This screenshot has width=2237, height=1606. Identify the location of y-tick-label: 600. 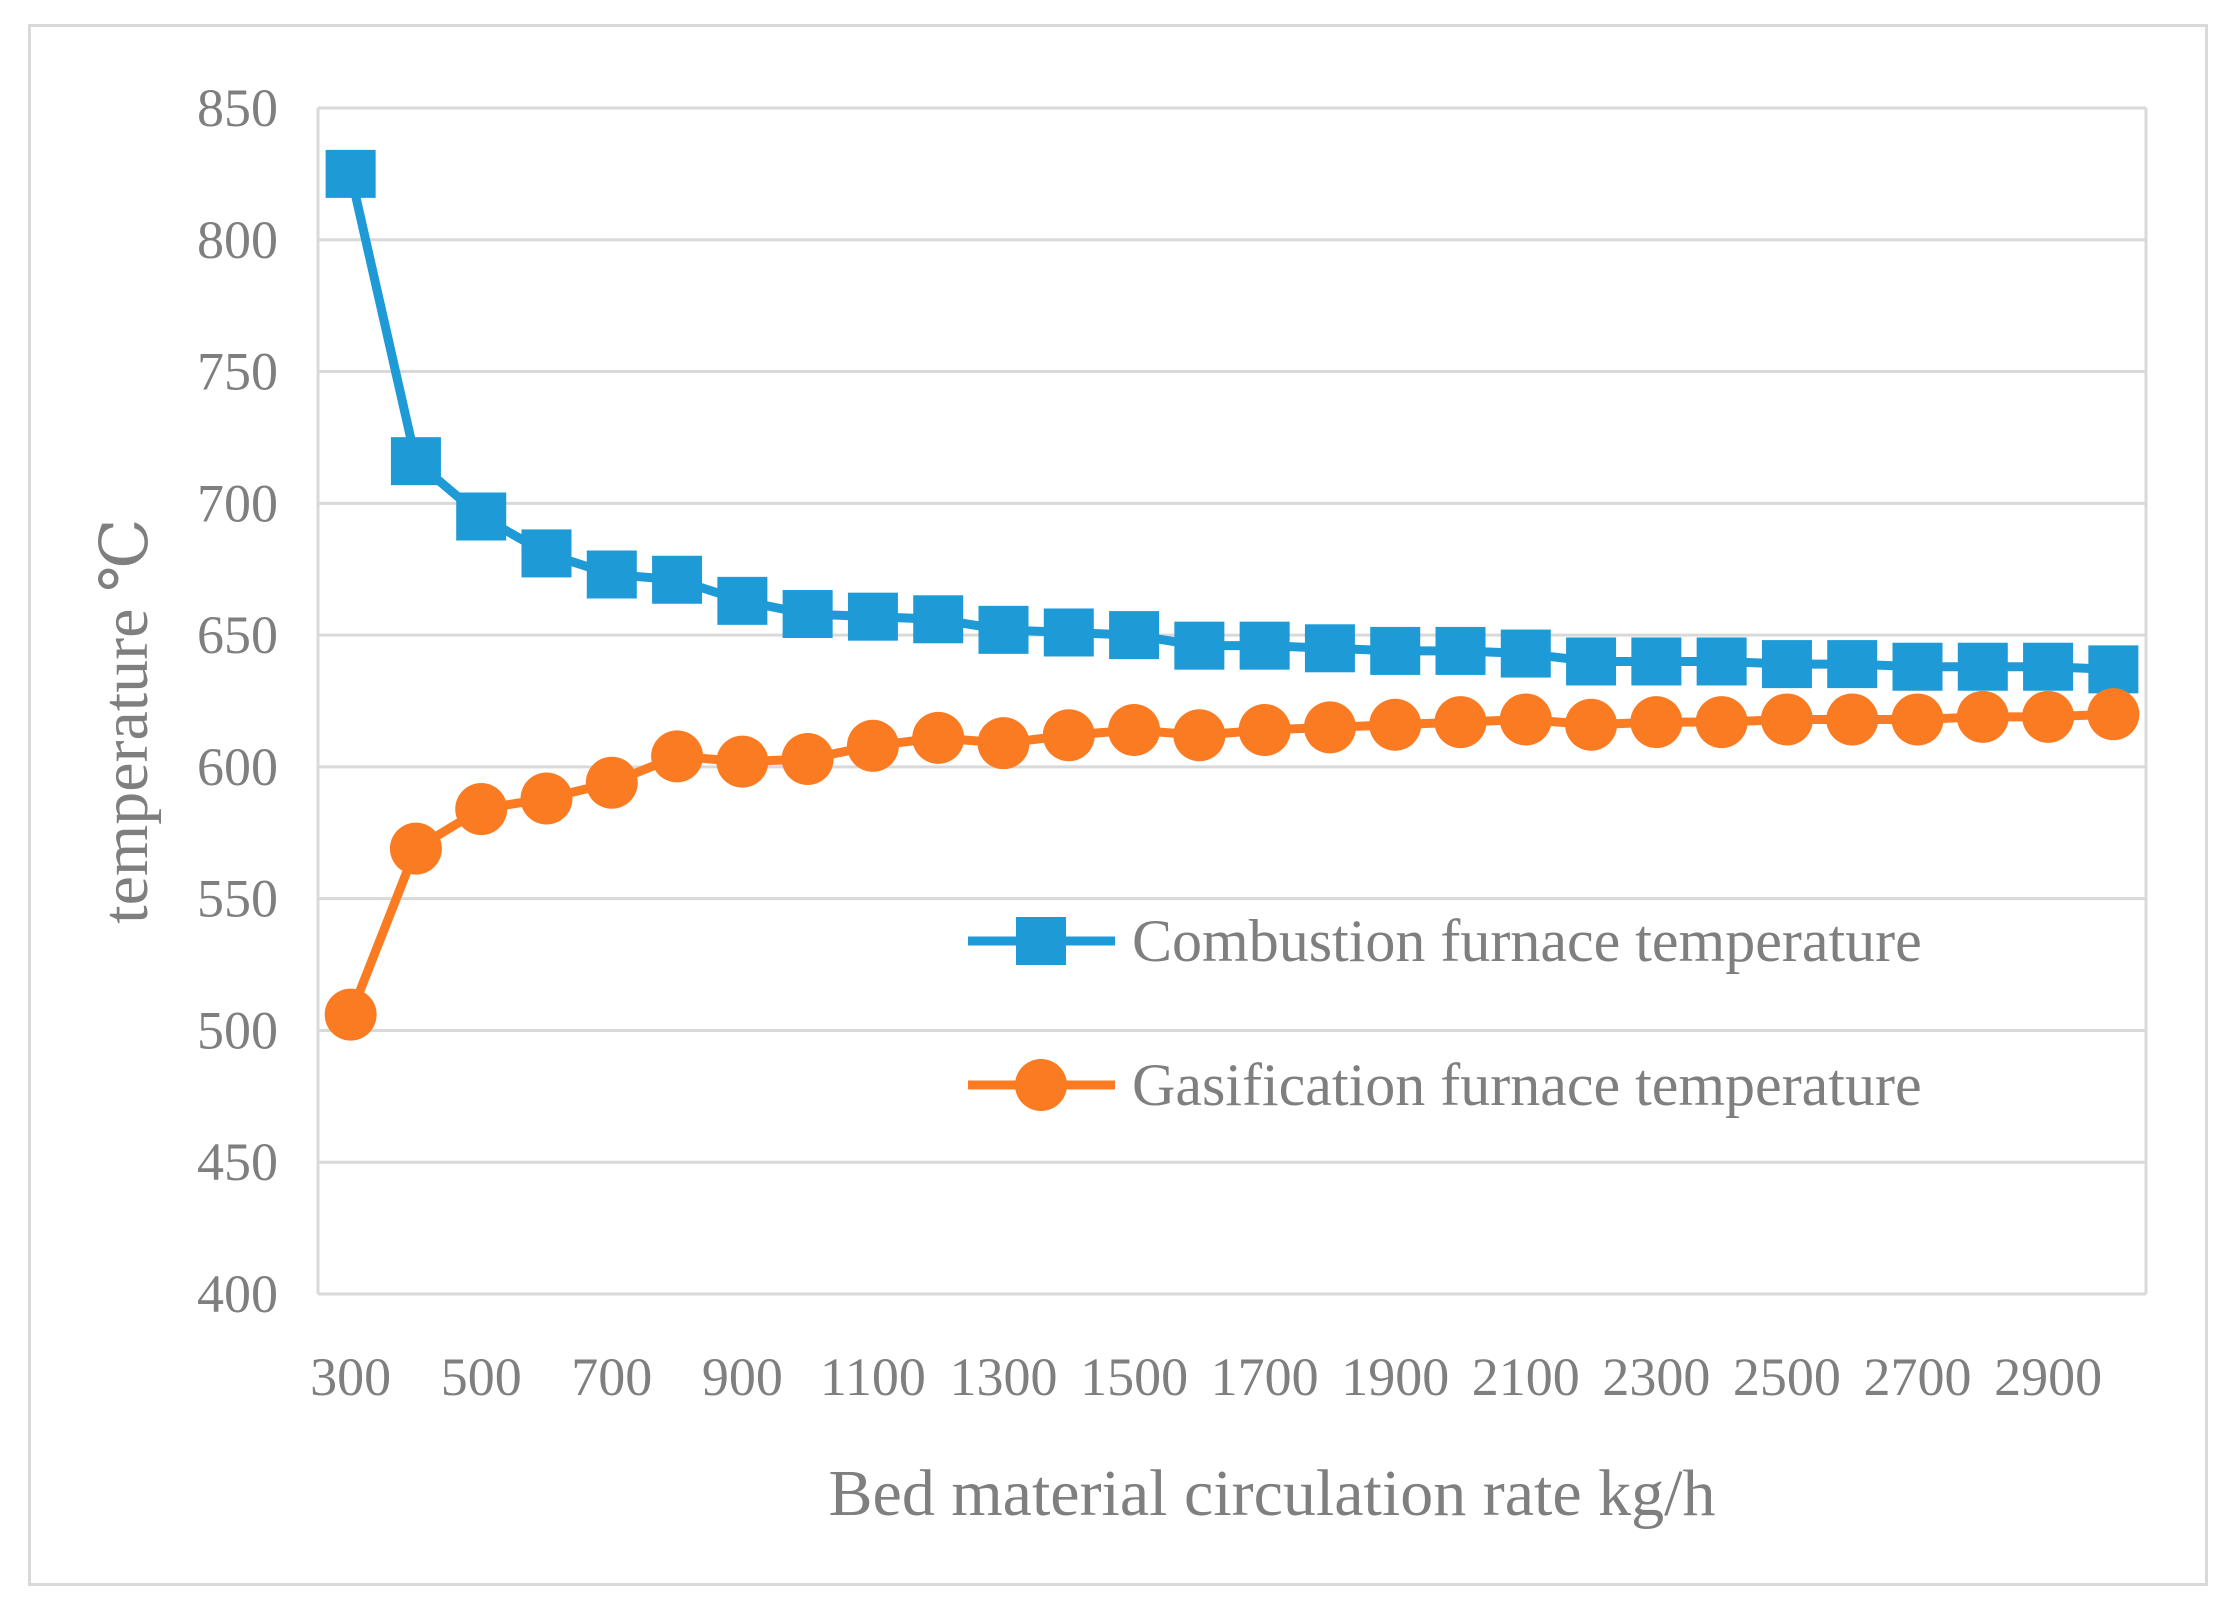
(237, 767).